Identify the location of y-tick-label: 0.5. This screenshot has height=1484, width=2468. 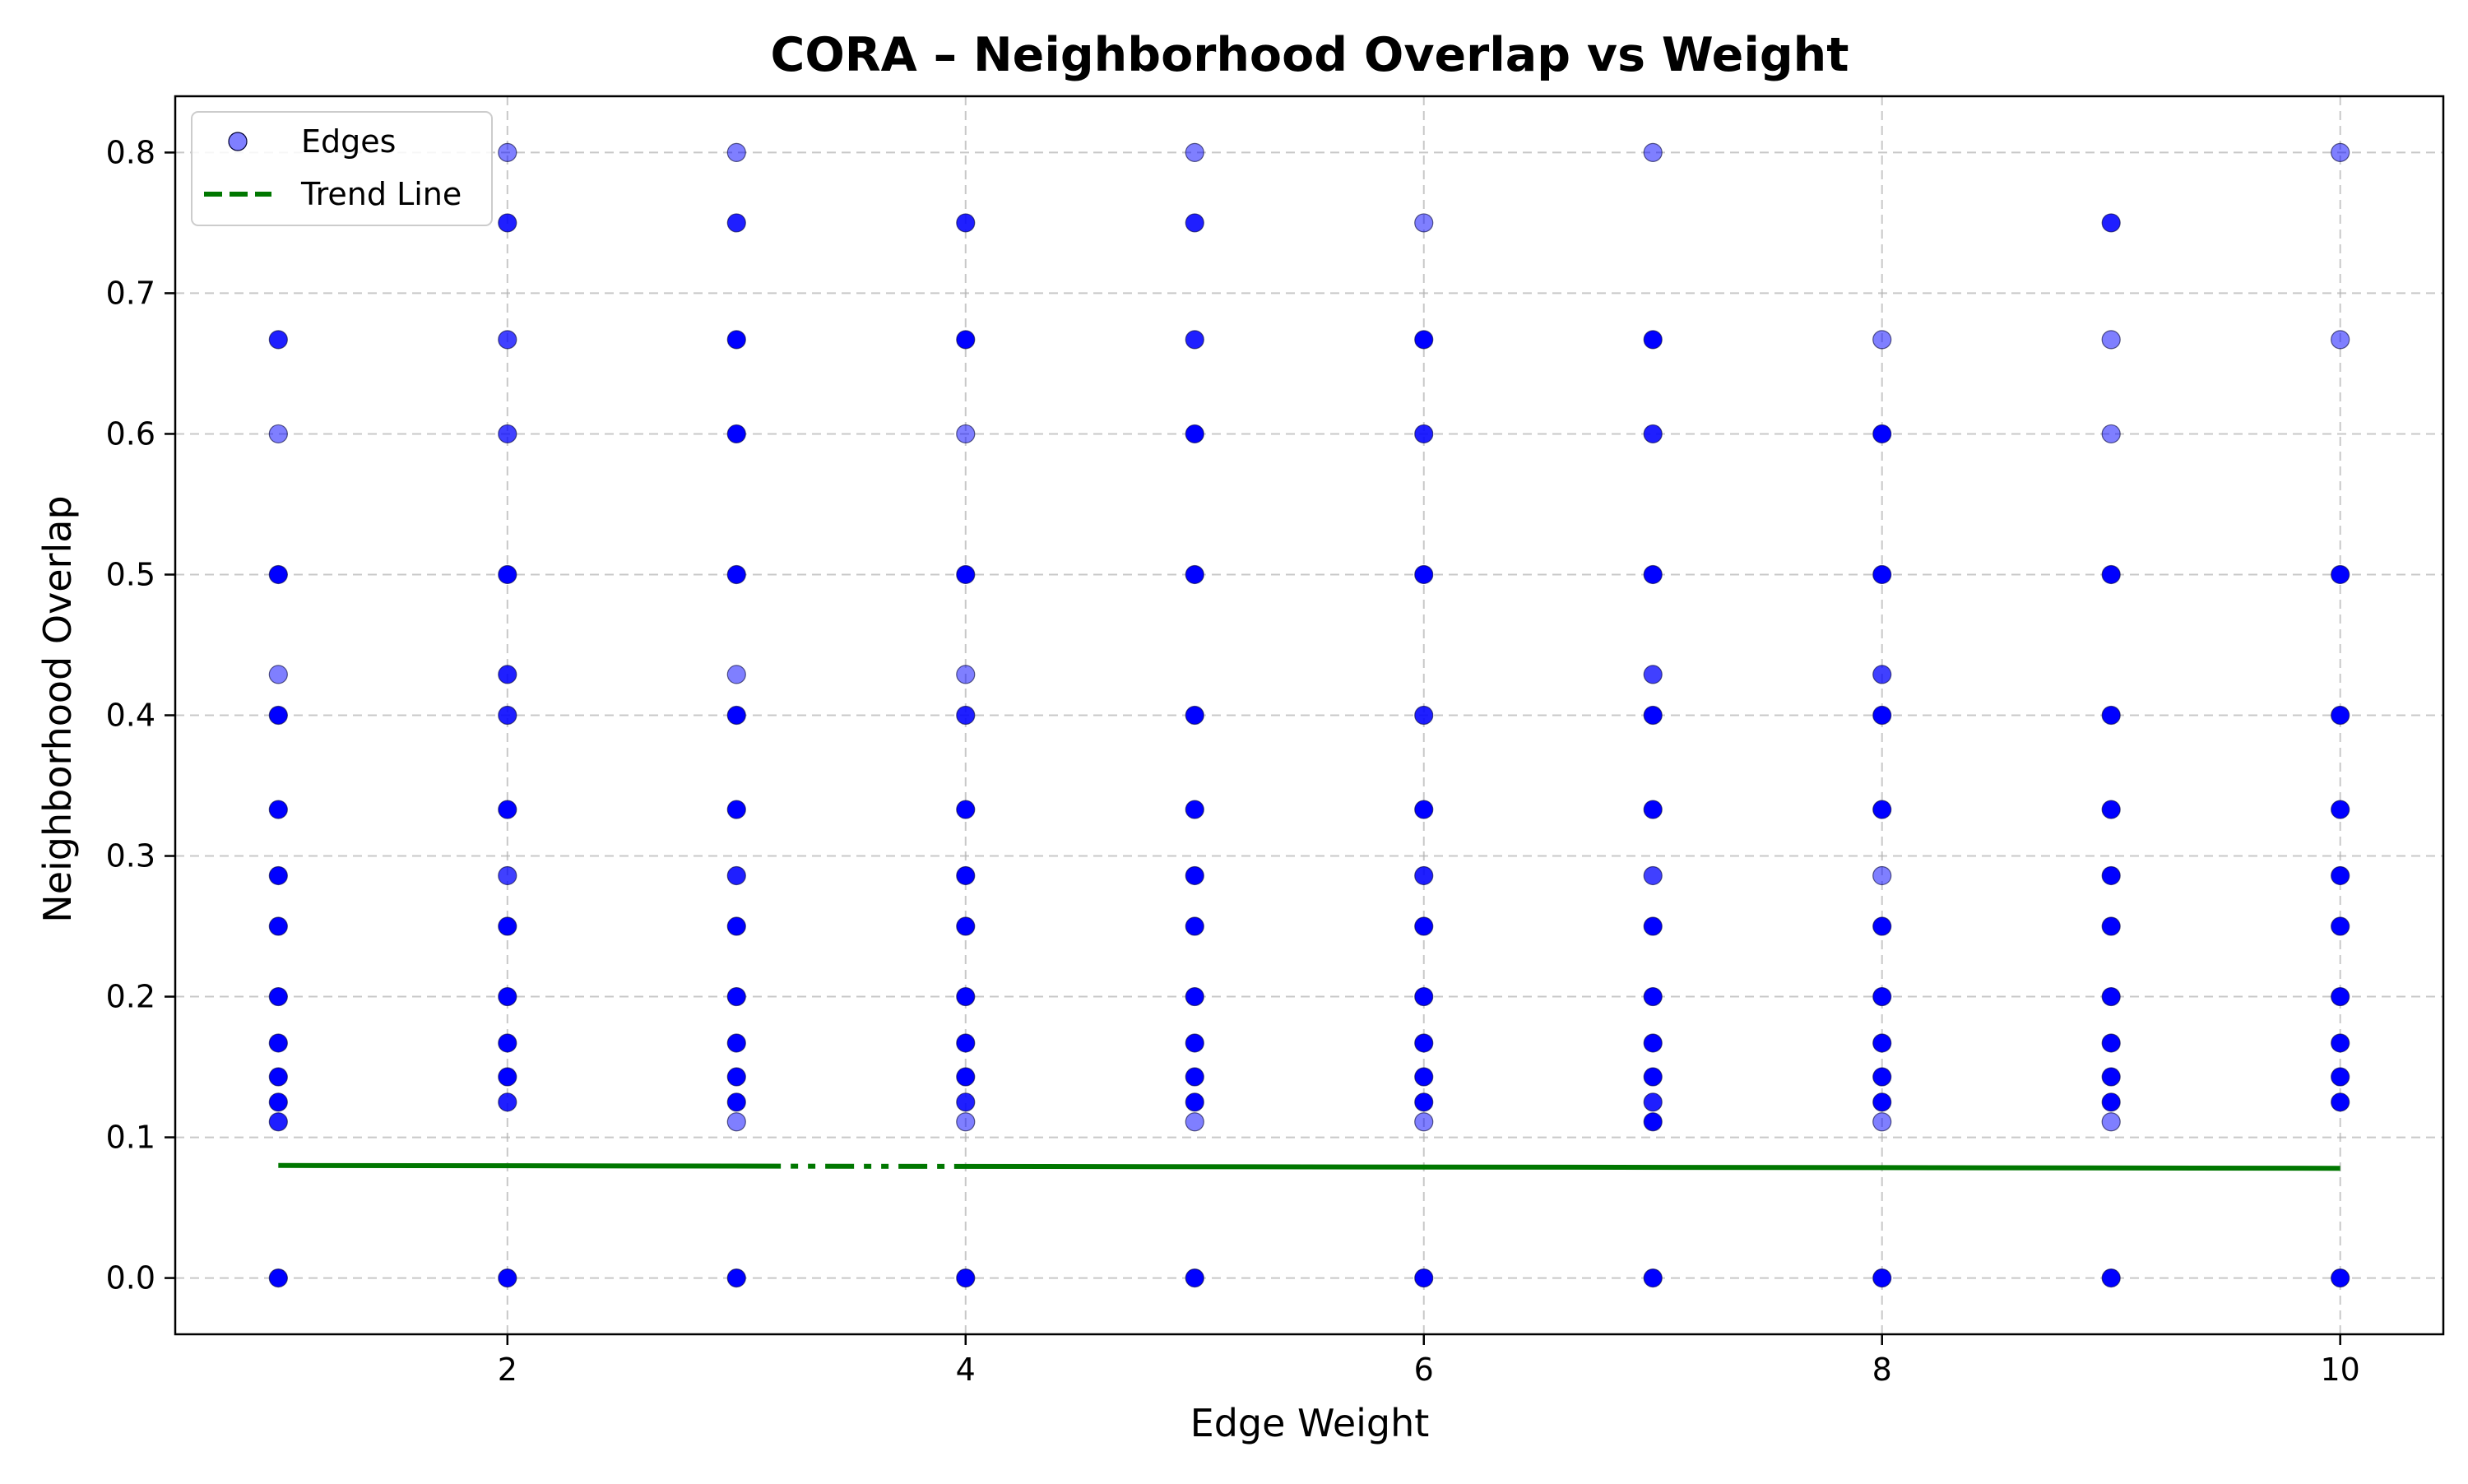
(130, 574).